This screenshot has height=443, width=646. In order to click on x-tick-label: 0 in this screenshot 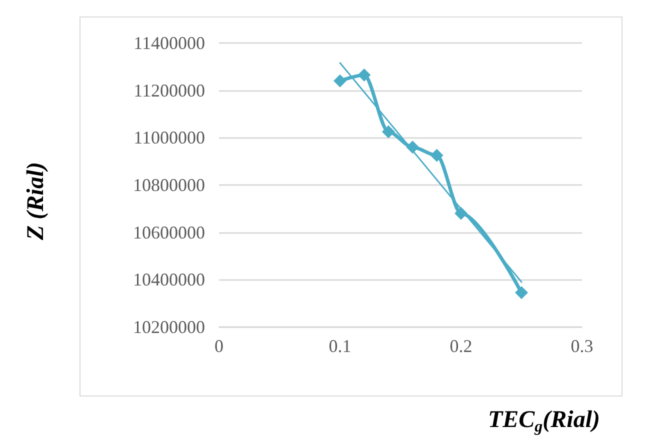, I will do `click(219, 346)`.